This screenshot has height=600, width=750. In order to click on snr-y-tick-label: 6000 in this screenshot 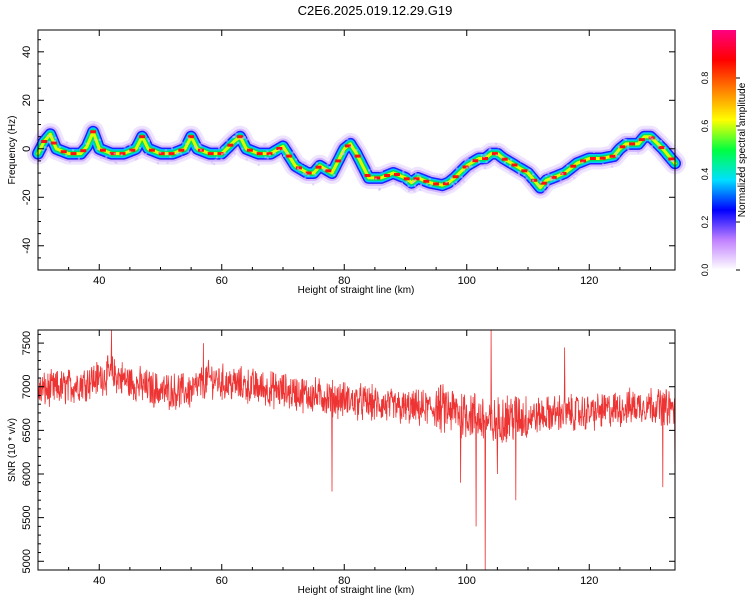, I will do `click(27, 474)`.